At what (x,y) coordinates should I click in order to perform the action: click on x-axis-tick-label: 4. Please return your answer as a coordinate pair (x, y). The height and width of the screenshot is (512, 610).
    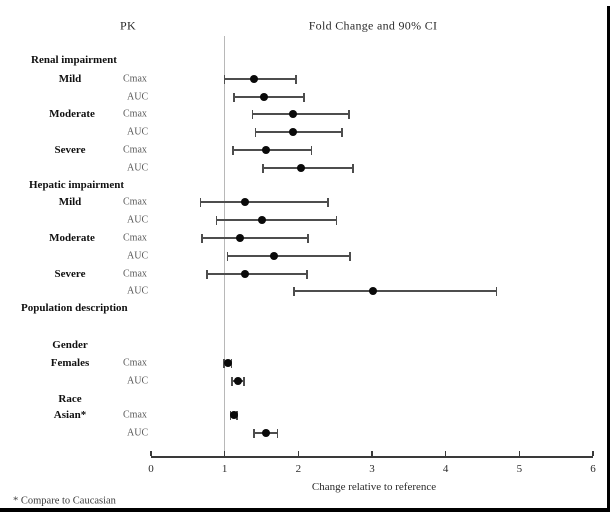
    Looking at the image, I should click on (445, 469).